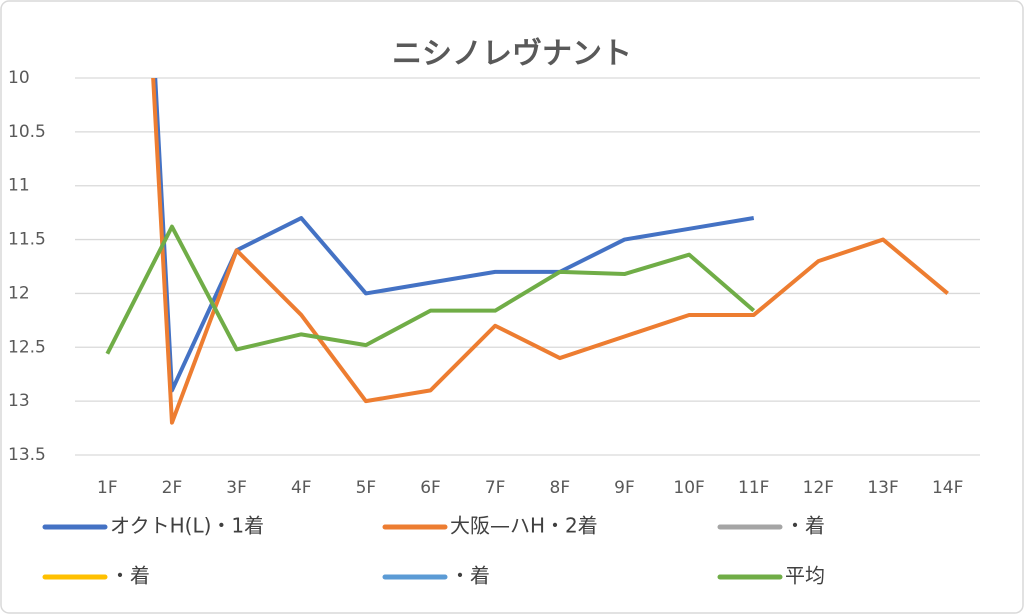 The width and height of the screenshot is (1024, 614). I want to click on y-tick-label: 12, so click(19, 293).